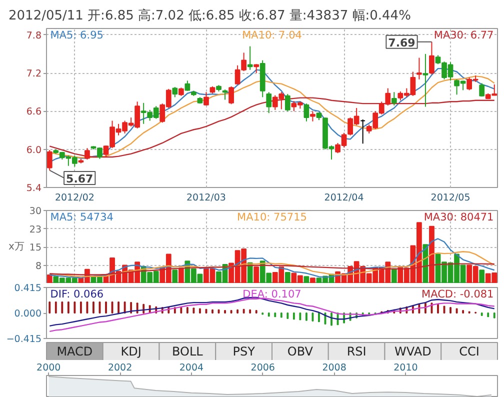  I want to click on x-tick-label: 2002, so click(120, 368).